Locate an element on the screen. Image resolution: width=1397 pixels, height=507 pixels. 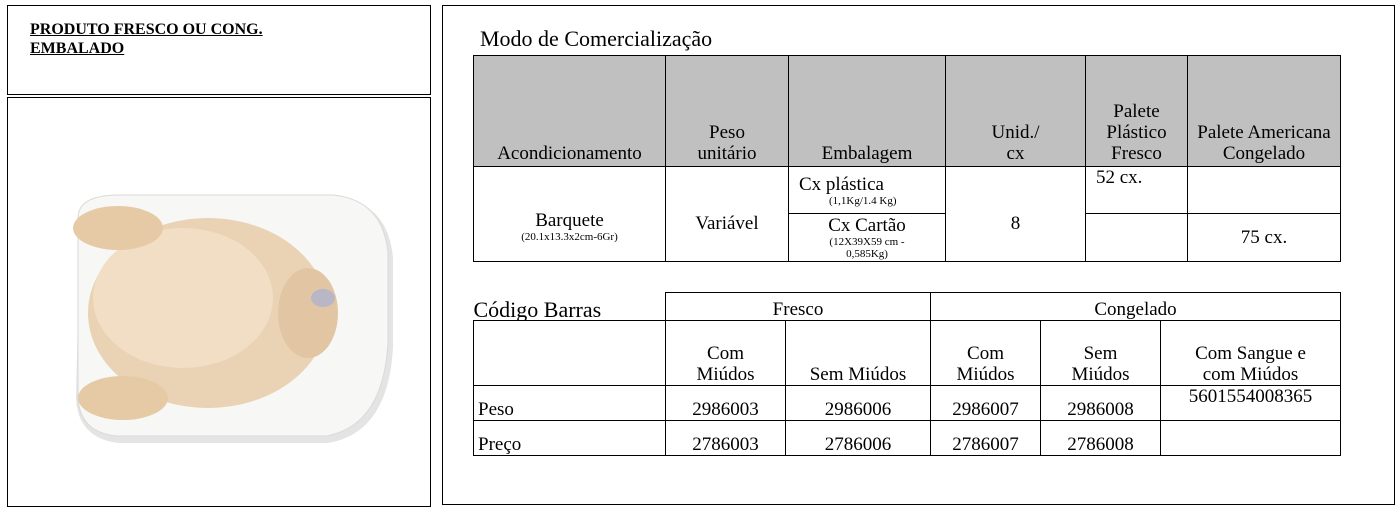
section-title: Modo de Comercialização is located at coordinates (596, 38).